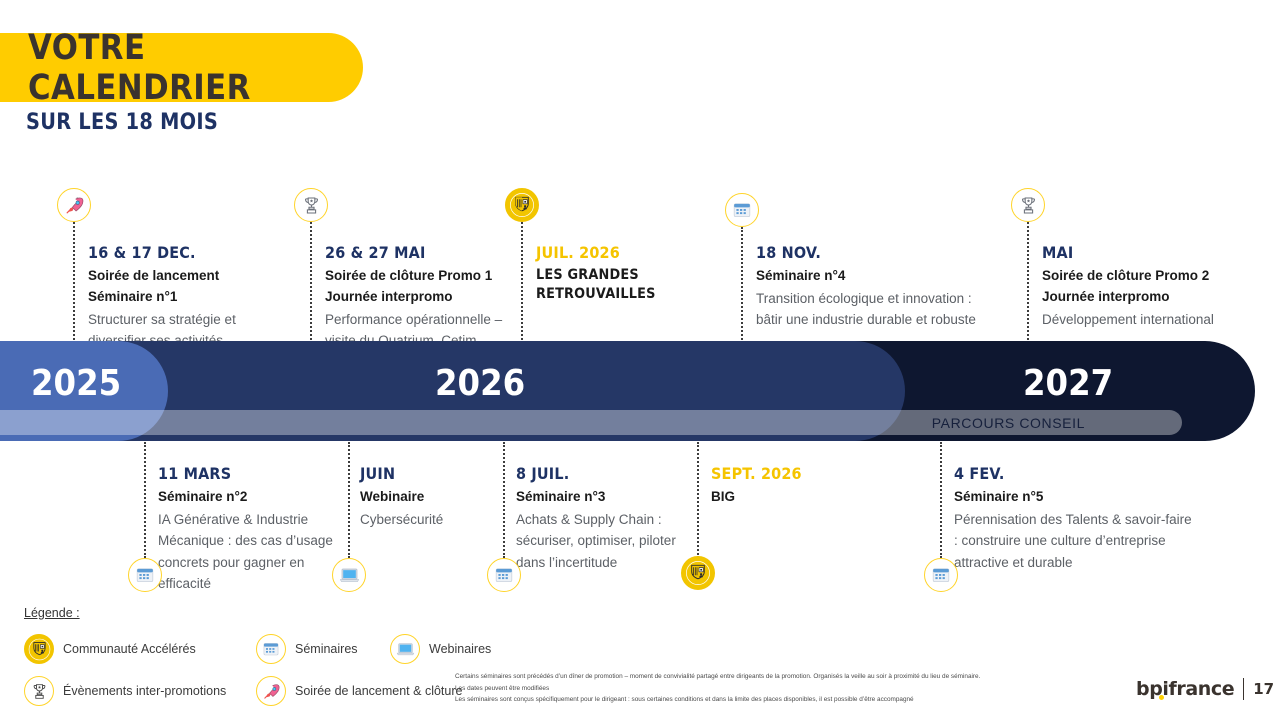 This screenshot has width=1280, height=720. Describe the element at coordinates (1185, 689) in the screenshot. I see `brand-name: bpifrance` at that location.